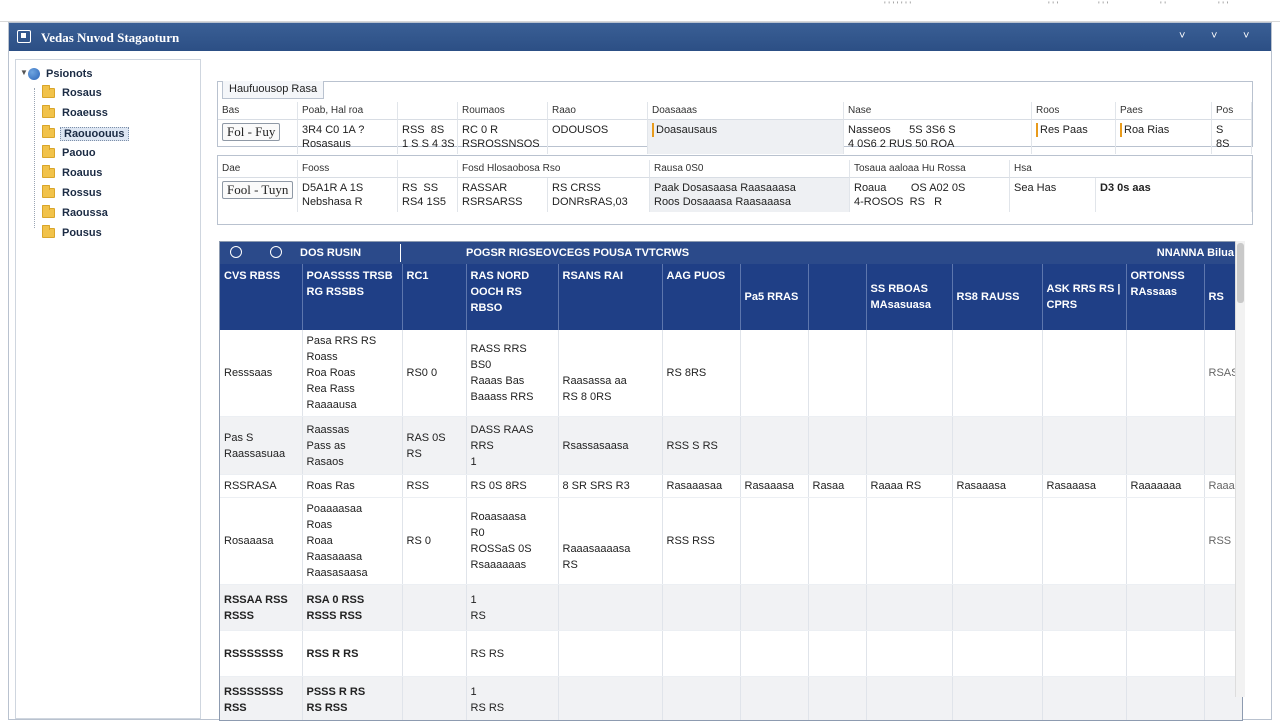  Describe the element at coordinates (82, 233) in the screenshot. I see `tree-item-label: Pousus` at that location.